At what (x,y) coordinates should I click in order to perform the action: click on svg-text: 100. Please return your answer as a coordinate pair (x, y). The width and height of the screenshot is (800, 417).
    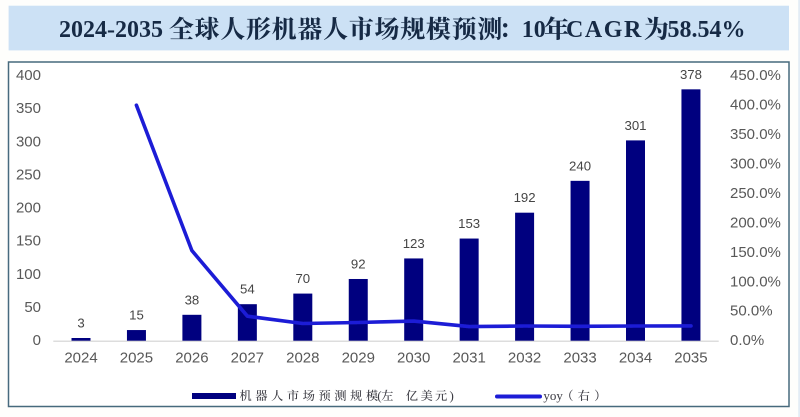
    Looking at the image, I should click on (28, 274).